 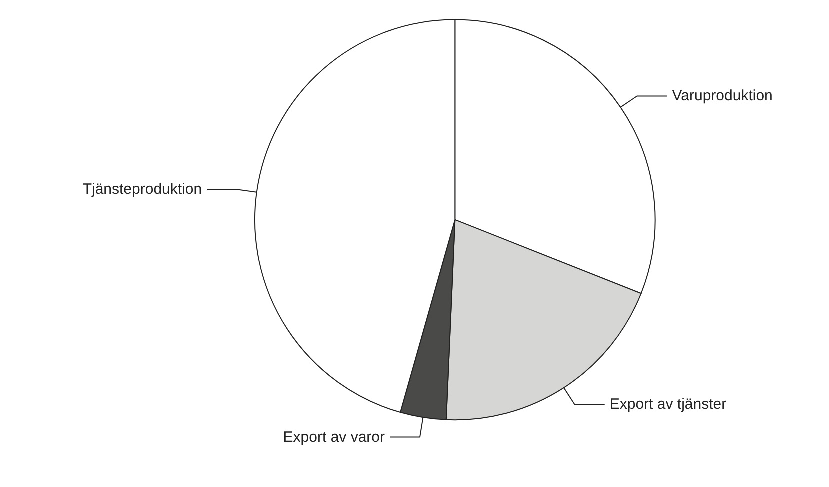 I want to click on slice-label: Varuproduktion, so click(x=722, y=96).